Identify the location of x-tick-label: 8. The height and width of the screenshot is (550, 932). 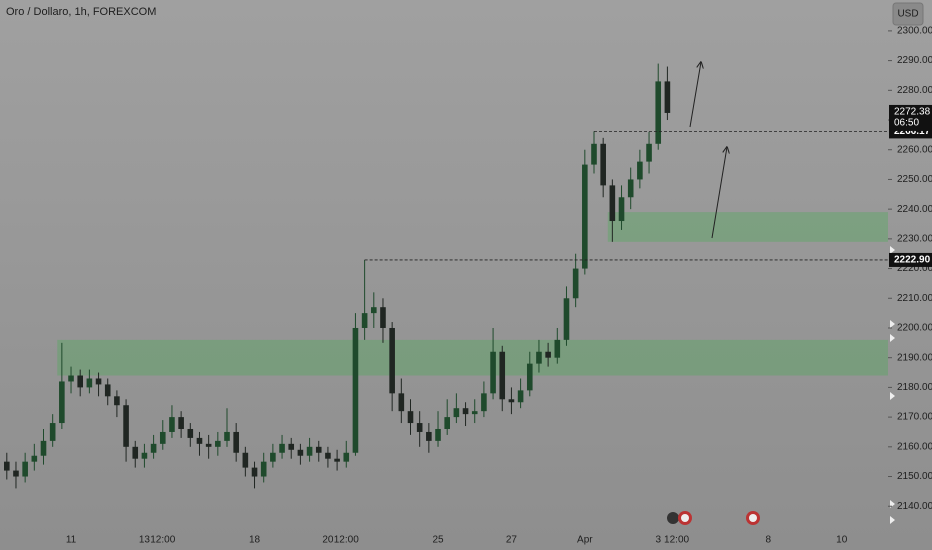
(769, 540).